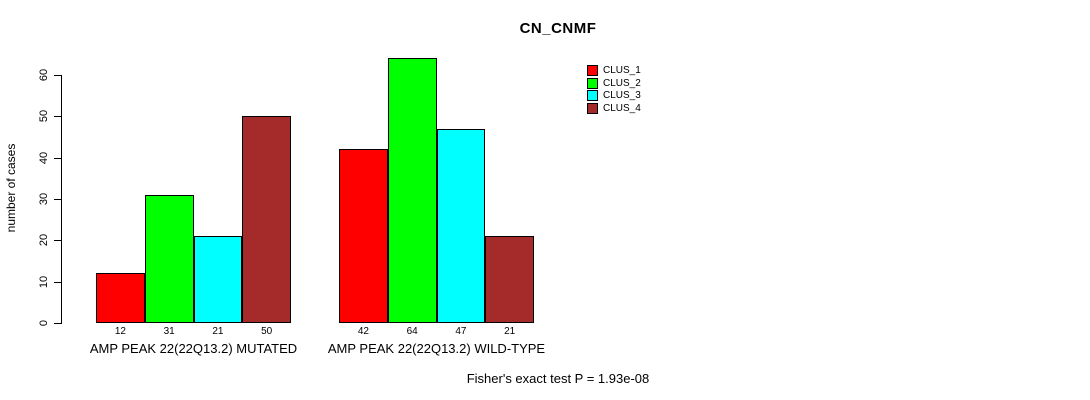 This screenshot has width=1090, height=400. I want to click on bar-clus_3-group1, so click(218, 279).